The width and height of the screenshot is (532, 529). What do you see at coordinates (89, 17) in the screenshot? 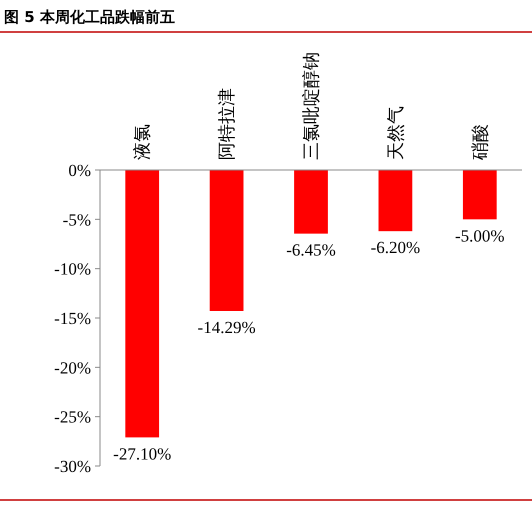
I see `chart-title: 图 5 本周化工品跌幅前五` at bounding box center [89, 17].